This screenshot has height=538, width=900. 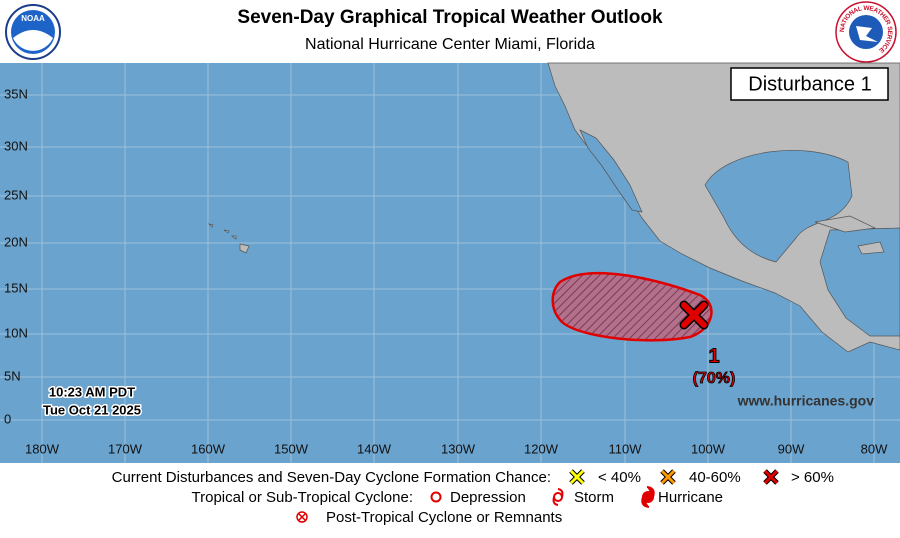 I want to click on lon-label: 150W, so click(x=291, y=448).